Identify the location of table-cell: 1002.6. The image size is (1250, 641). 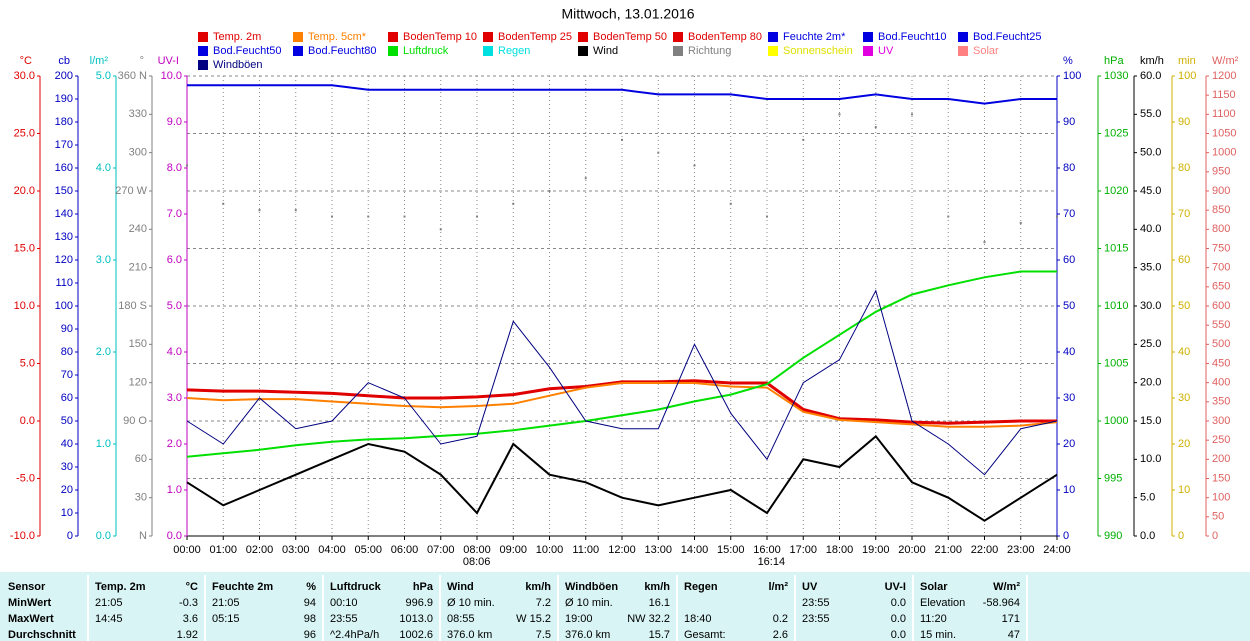
(416, 635).